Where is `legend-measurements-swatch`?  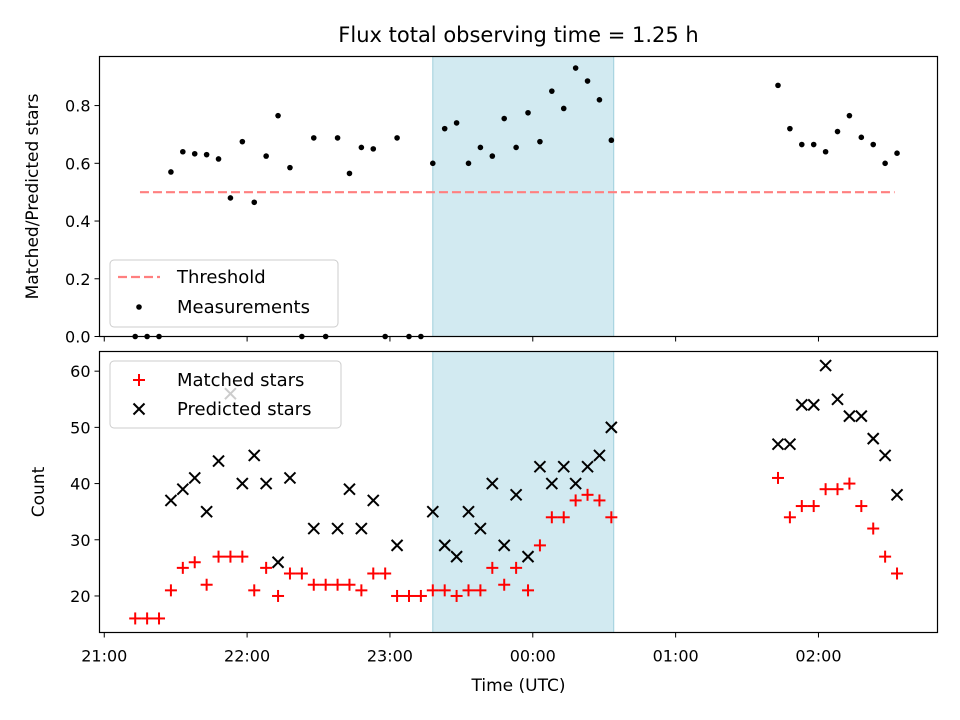
legend-measurements-swatch is located at coordinates (139, 307).